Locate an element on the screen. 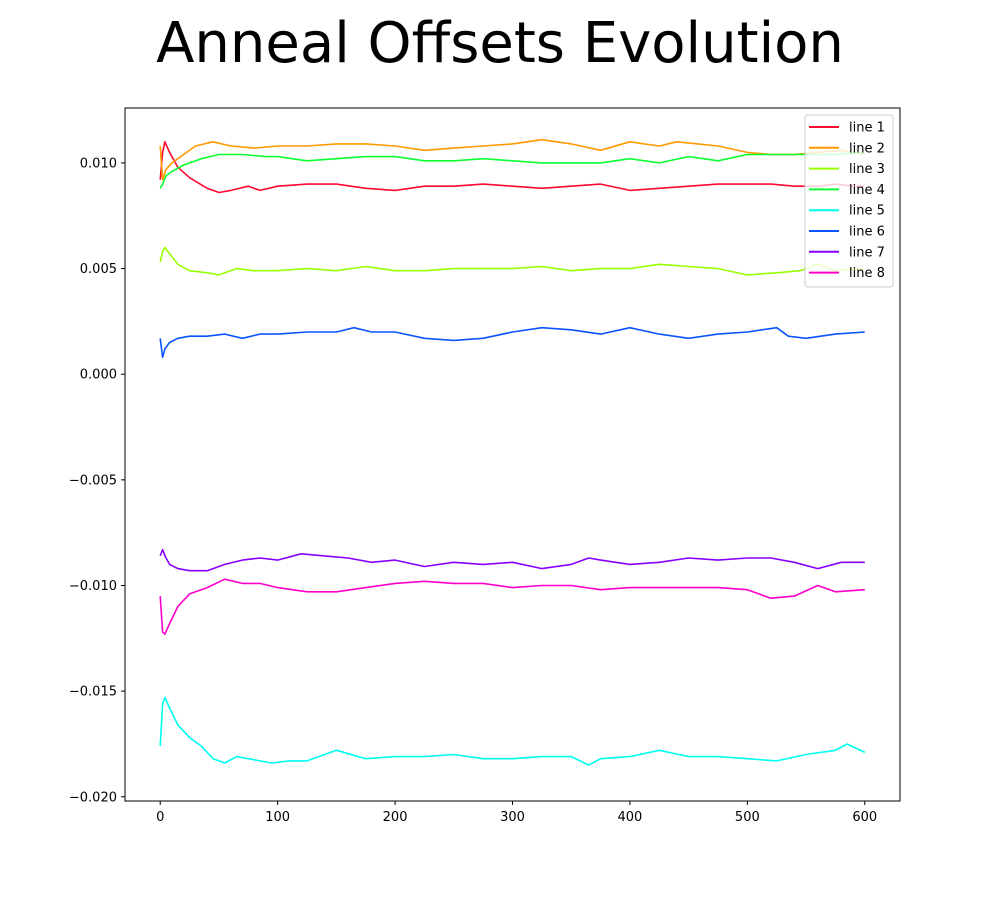  x-axis: 0 100 200 300 400 500 600 is located at coordinates (516, 813).